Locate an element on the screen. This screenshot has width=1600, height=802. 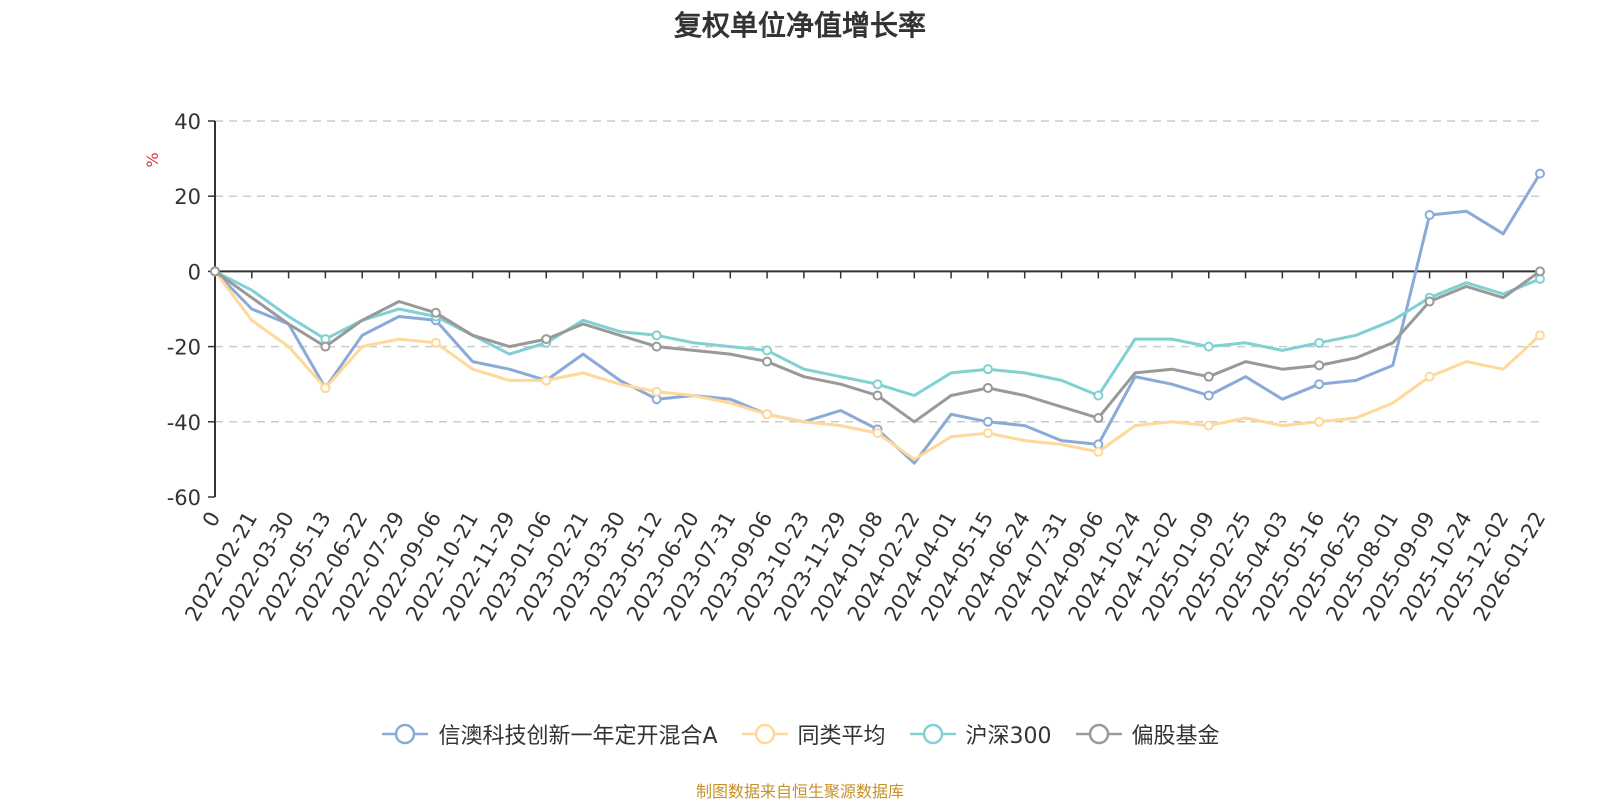
y-tick-label: -40 is located at coordinates (184, 423).